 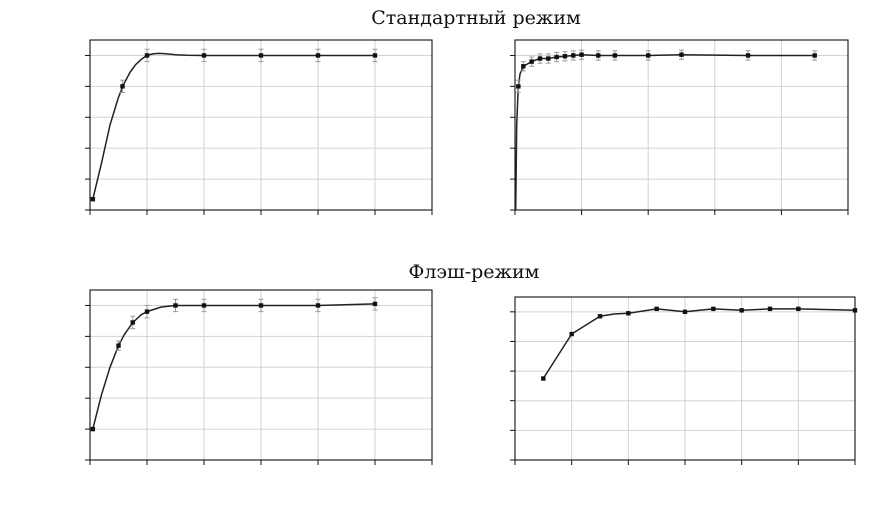 I want to click on section-title-standard: Стандартный режим, so click(x=476, y=18).